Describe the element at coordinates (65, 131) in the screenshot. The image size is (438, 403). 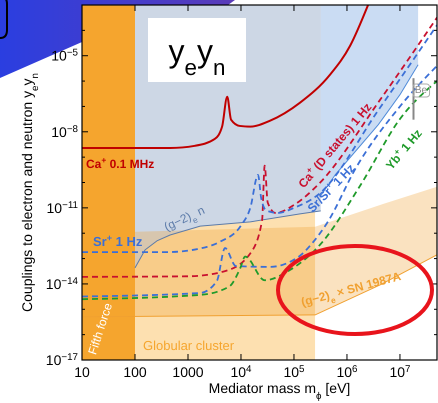
I see `y-tick-label: 10$^{−8}$` at that location.